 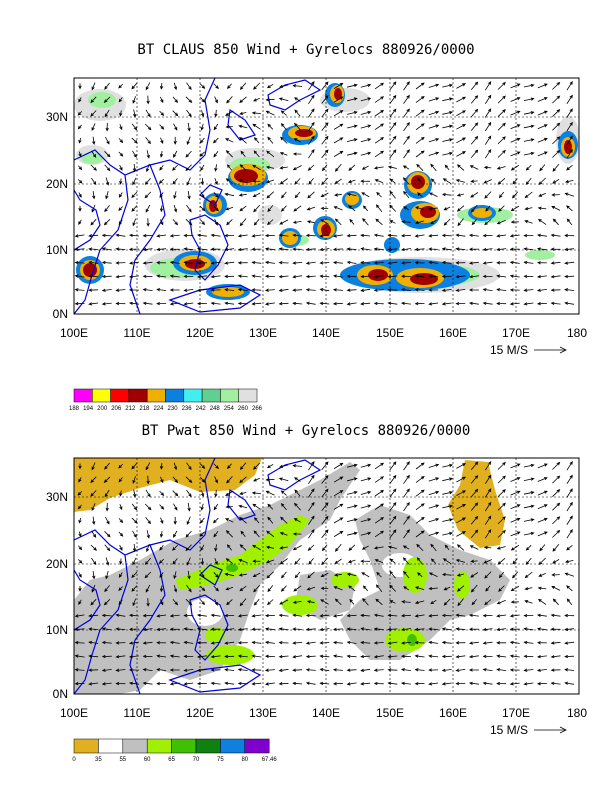 I want to click on bottom-panel-title: BT Pwat 850 Wind + Gyrelocs 880926/0000, so click(x=306, y=431).